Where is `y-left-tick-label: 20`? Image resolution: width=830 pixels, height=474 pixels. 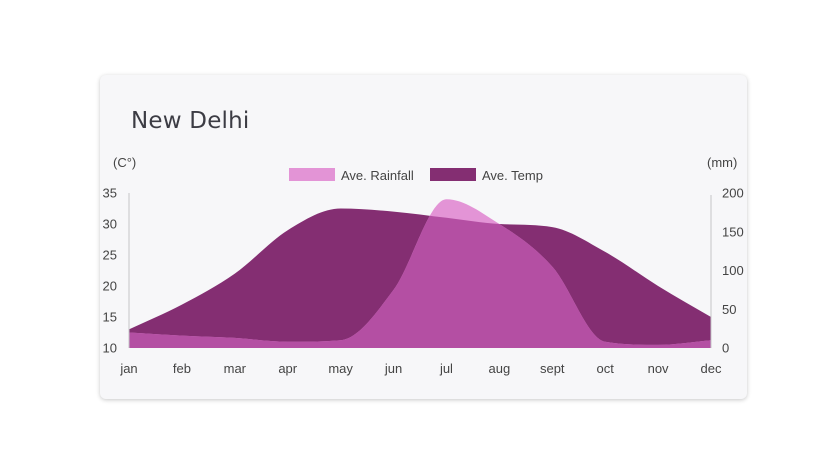
y-left-tick-label: 20 is located at coordinates (110, 286).